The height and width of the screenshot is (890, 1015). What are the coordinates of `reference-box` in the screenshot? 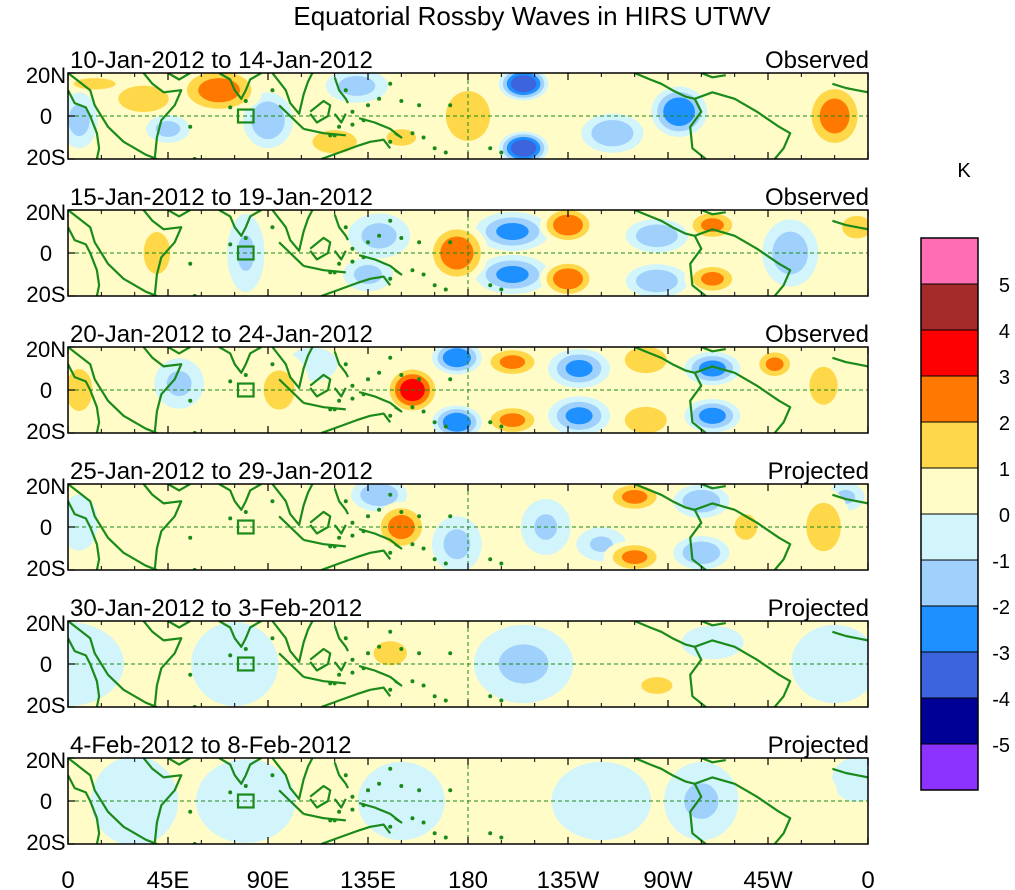 It's located at (245, 390).